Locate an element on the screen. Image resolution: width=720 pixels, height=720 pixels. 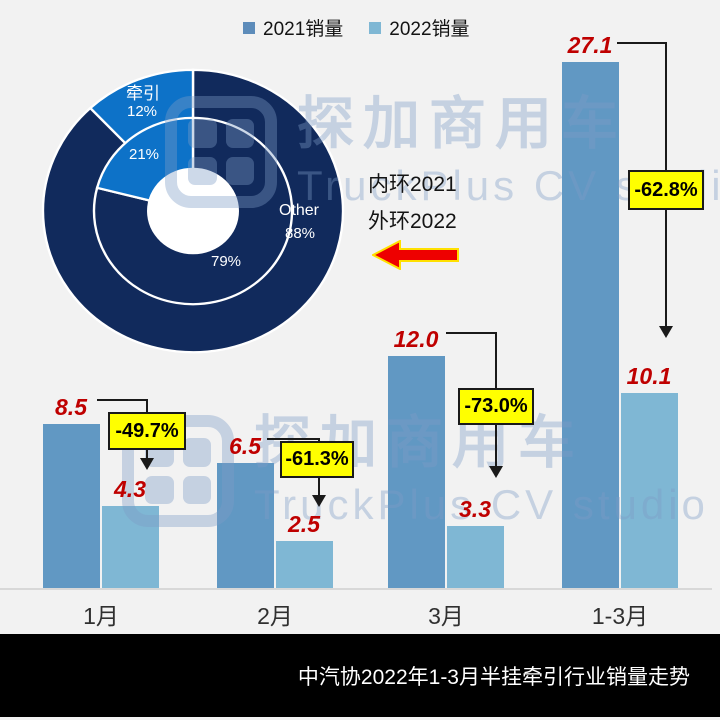
value-label-2022-2月: 2.5 is located at coordinates (304, 524).